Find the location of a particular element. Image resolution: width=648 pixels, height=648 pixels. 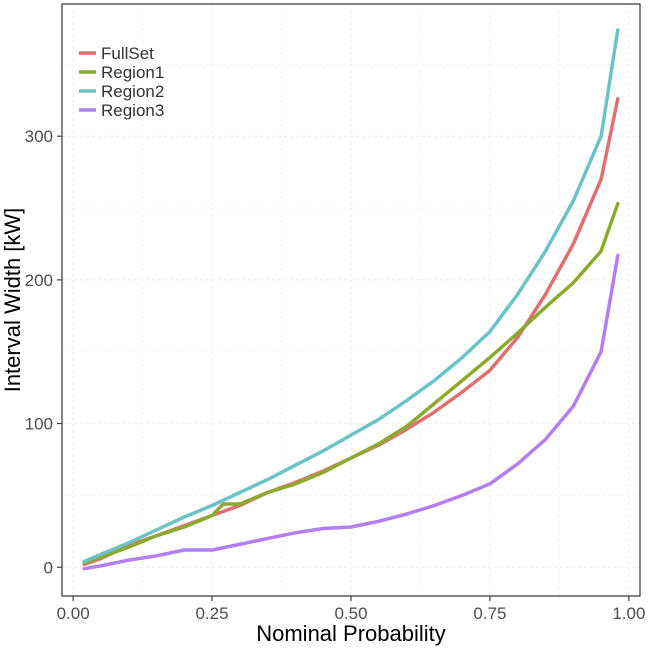

y-tick-label: 300 is located at coordinates (39, 136).